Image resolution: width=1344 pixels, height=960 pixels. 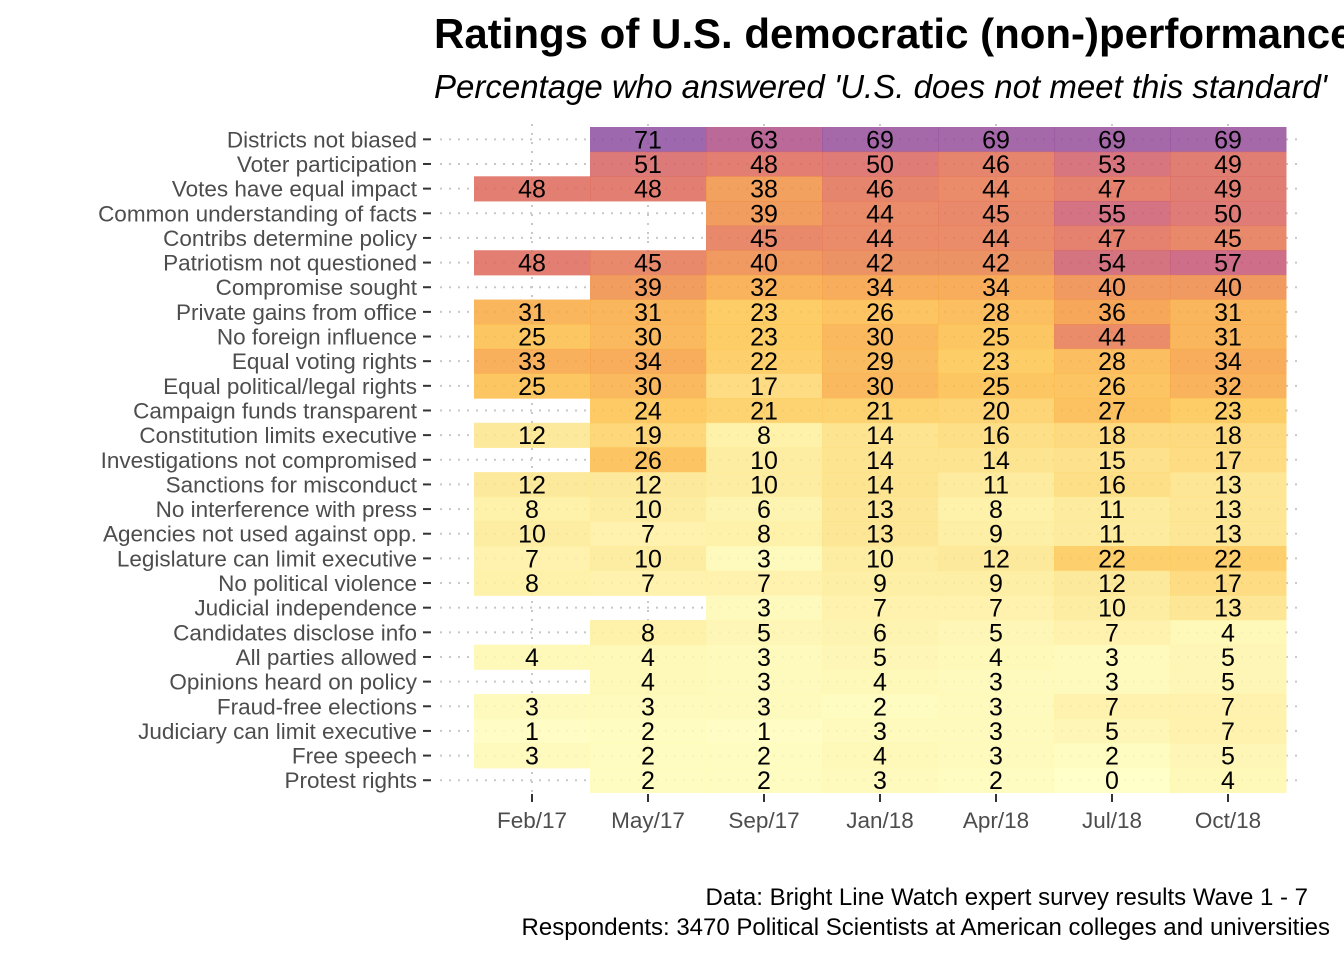 I want to click on y-tick-label: Equal voting rights, so click(x=324, y=361).